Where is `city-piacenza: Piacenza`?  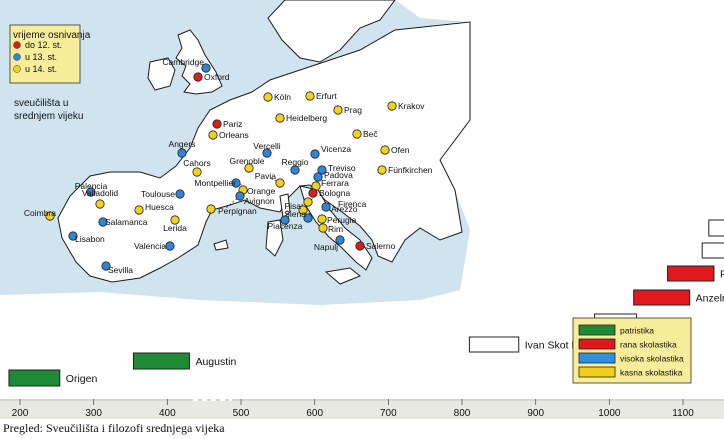
city-piacenza: Piacenza is located at coordinates (285, 223).